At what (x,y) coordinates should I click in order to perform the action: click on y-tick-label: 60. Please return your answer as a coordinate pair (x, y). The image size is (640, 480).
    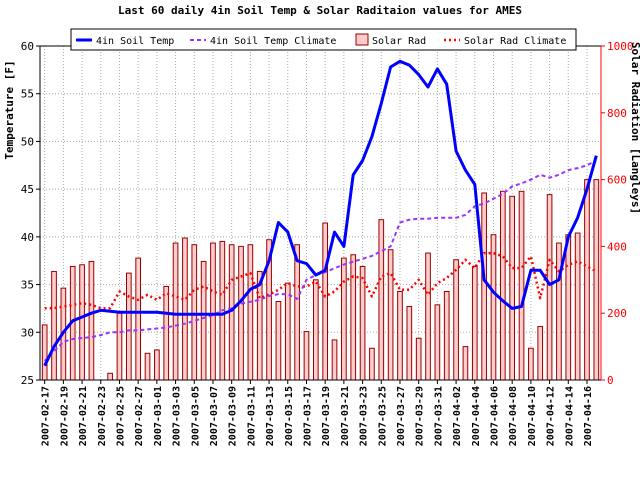
    Looking at the image, I should click on (27, 46).